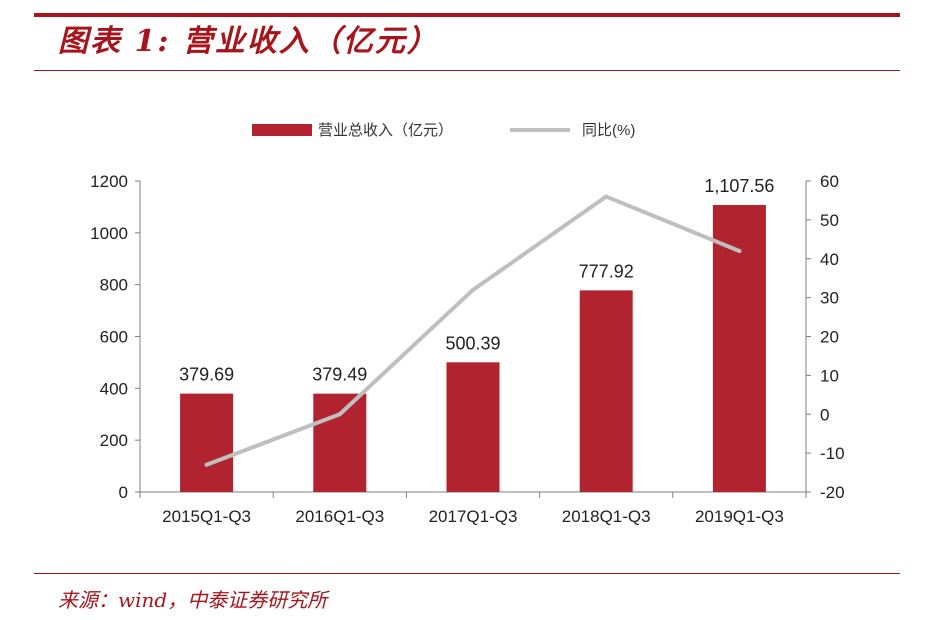 This screenshot has width=932, height=620. What do you see at coordinates (829, 375) in the screenshot?
I see `right-axis-tick-label: 10` at bounding box center [829, 375].